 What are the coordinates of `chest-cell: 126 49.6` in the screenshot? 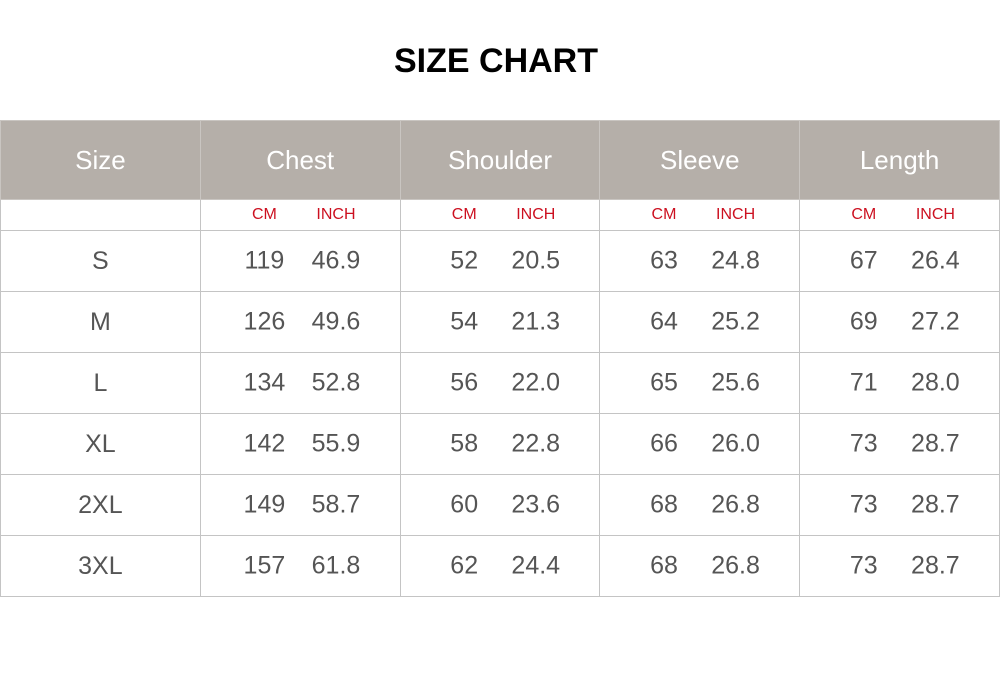 It's located at (300, 322).